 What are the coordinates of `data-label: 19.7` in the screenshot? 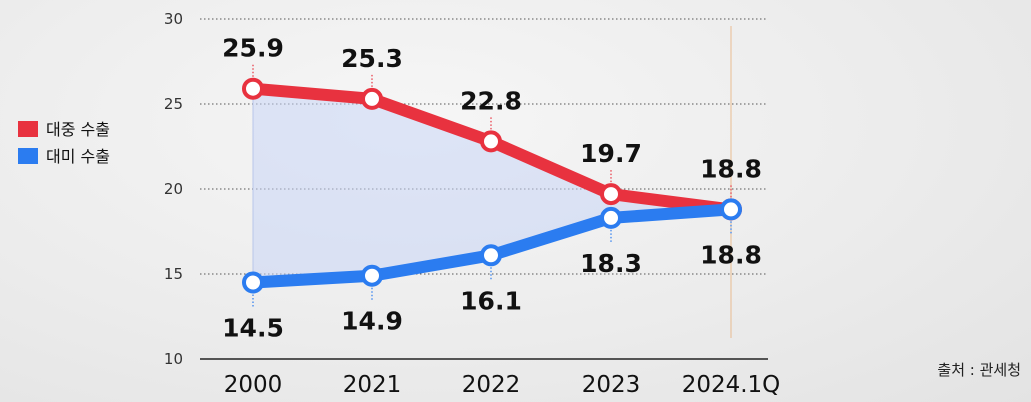 It's located at (611, 153).